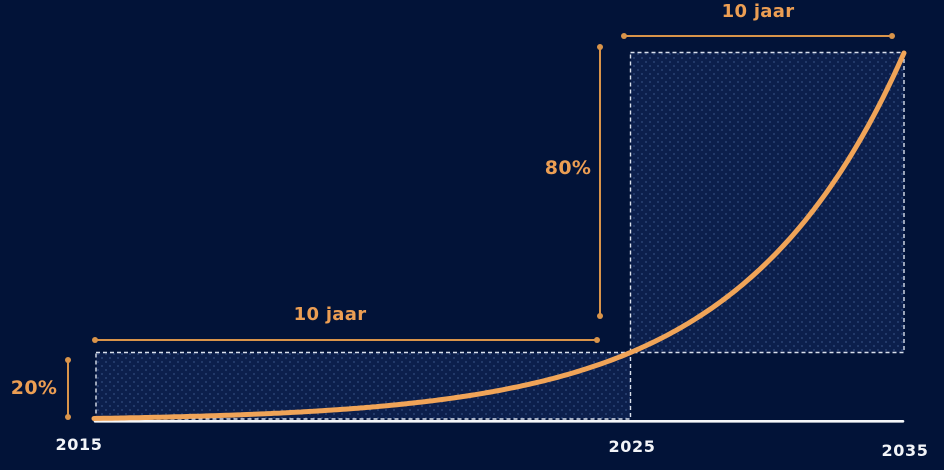 The height and width of the screenshot is (470, 944). What do you see at coordinates (79, 444) in the screenshot?
I see `x-tick-2015: 2015` at bounding box center [79, 444].